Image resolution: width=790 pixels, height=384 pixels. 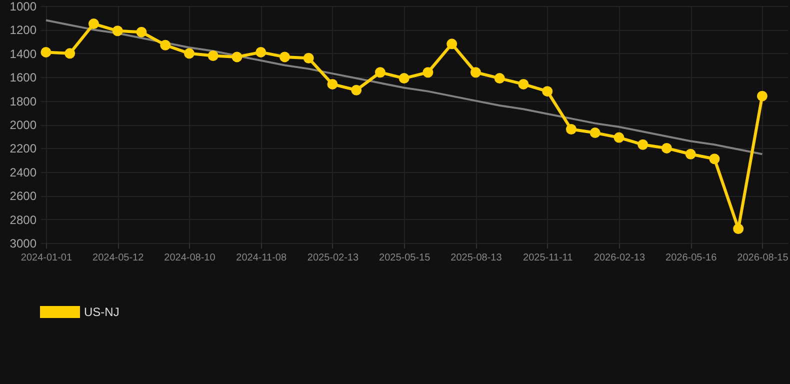 I want to click on x-tick-label: 2026-05-16, so click(x=692, y=258).